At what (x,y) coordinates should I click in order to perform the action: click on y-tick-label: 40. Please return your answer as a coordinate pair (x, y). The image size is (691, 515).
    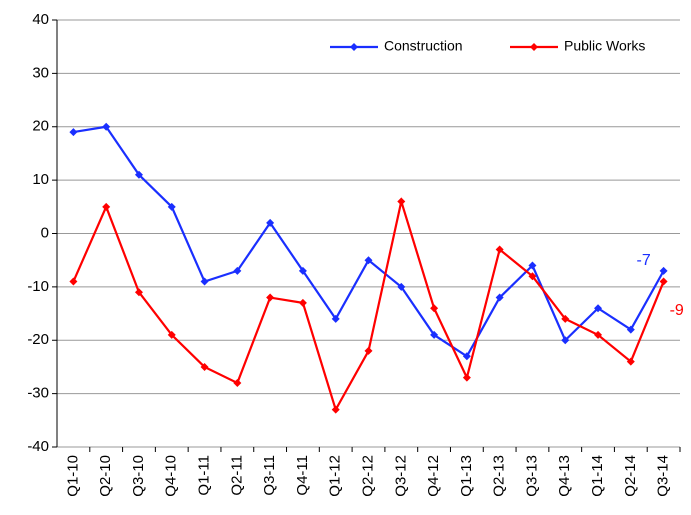
    Looking at the image, I should click on (40, 19).